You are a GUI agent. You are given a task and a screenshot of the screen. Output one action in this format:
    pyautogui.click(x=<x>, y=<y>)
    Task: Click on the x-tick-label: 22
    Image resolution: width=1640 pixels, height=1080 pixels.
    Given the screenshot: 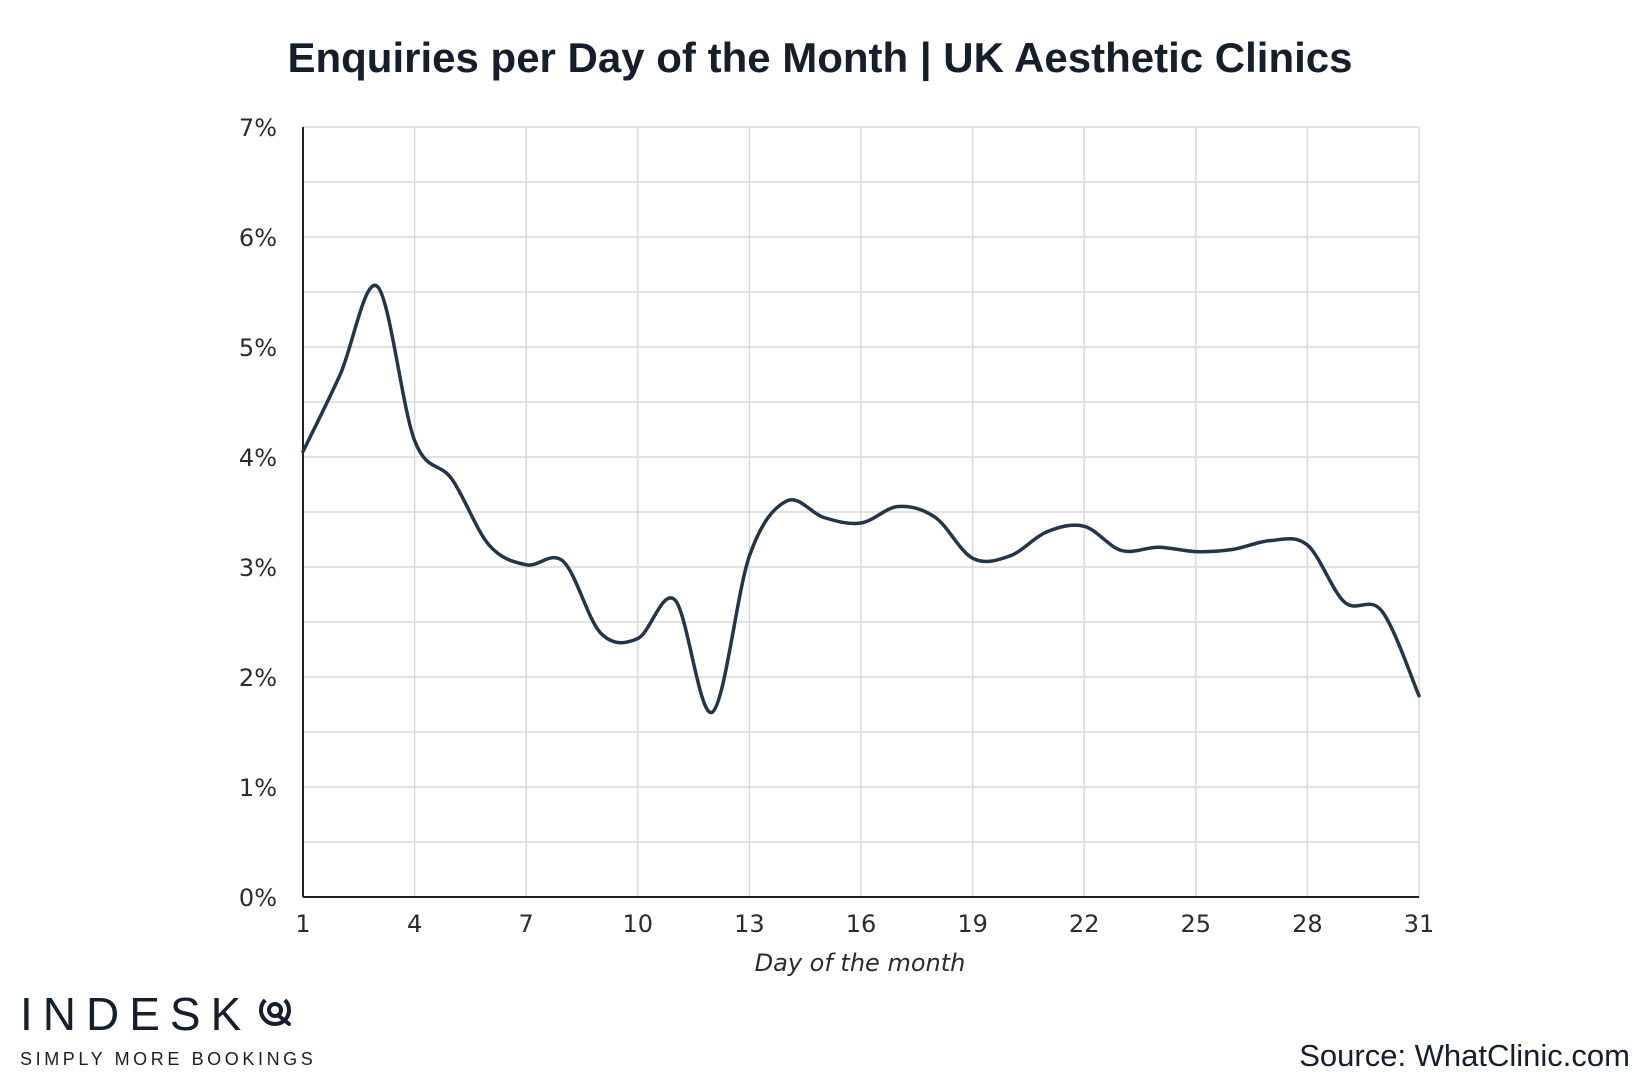 What is the action you would take?
    pyautogui.click(x=1084, y=924)
    